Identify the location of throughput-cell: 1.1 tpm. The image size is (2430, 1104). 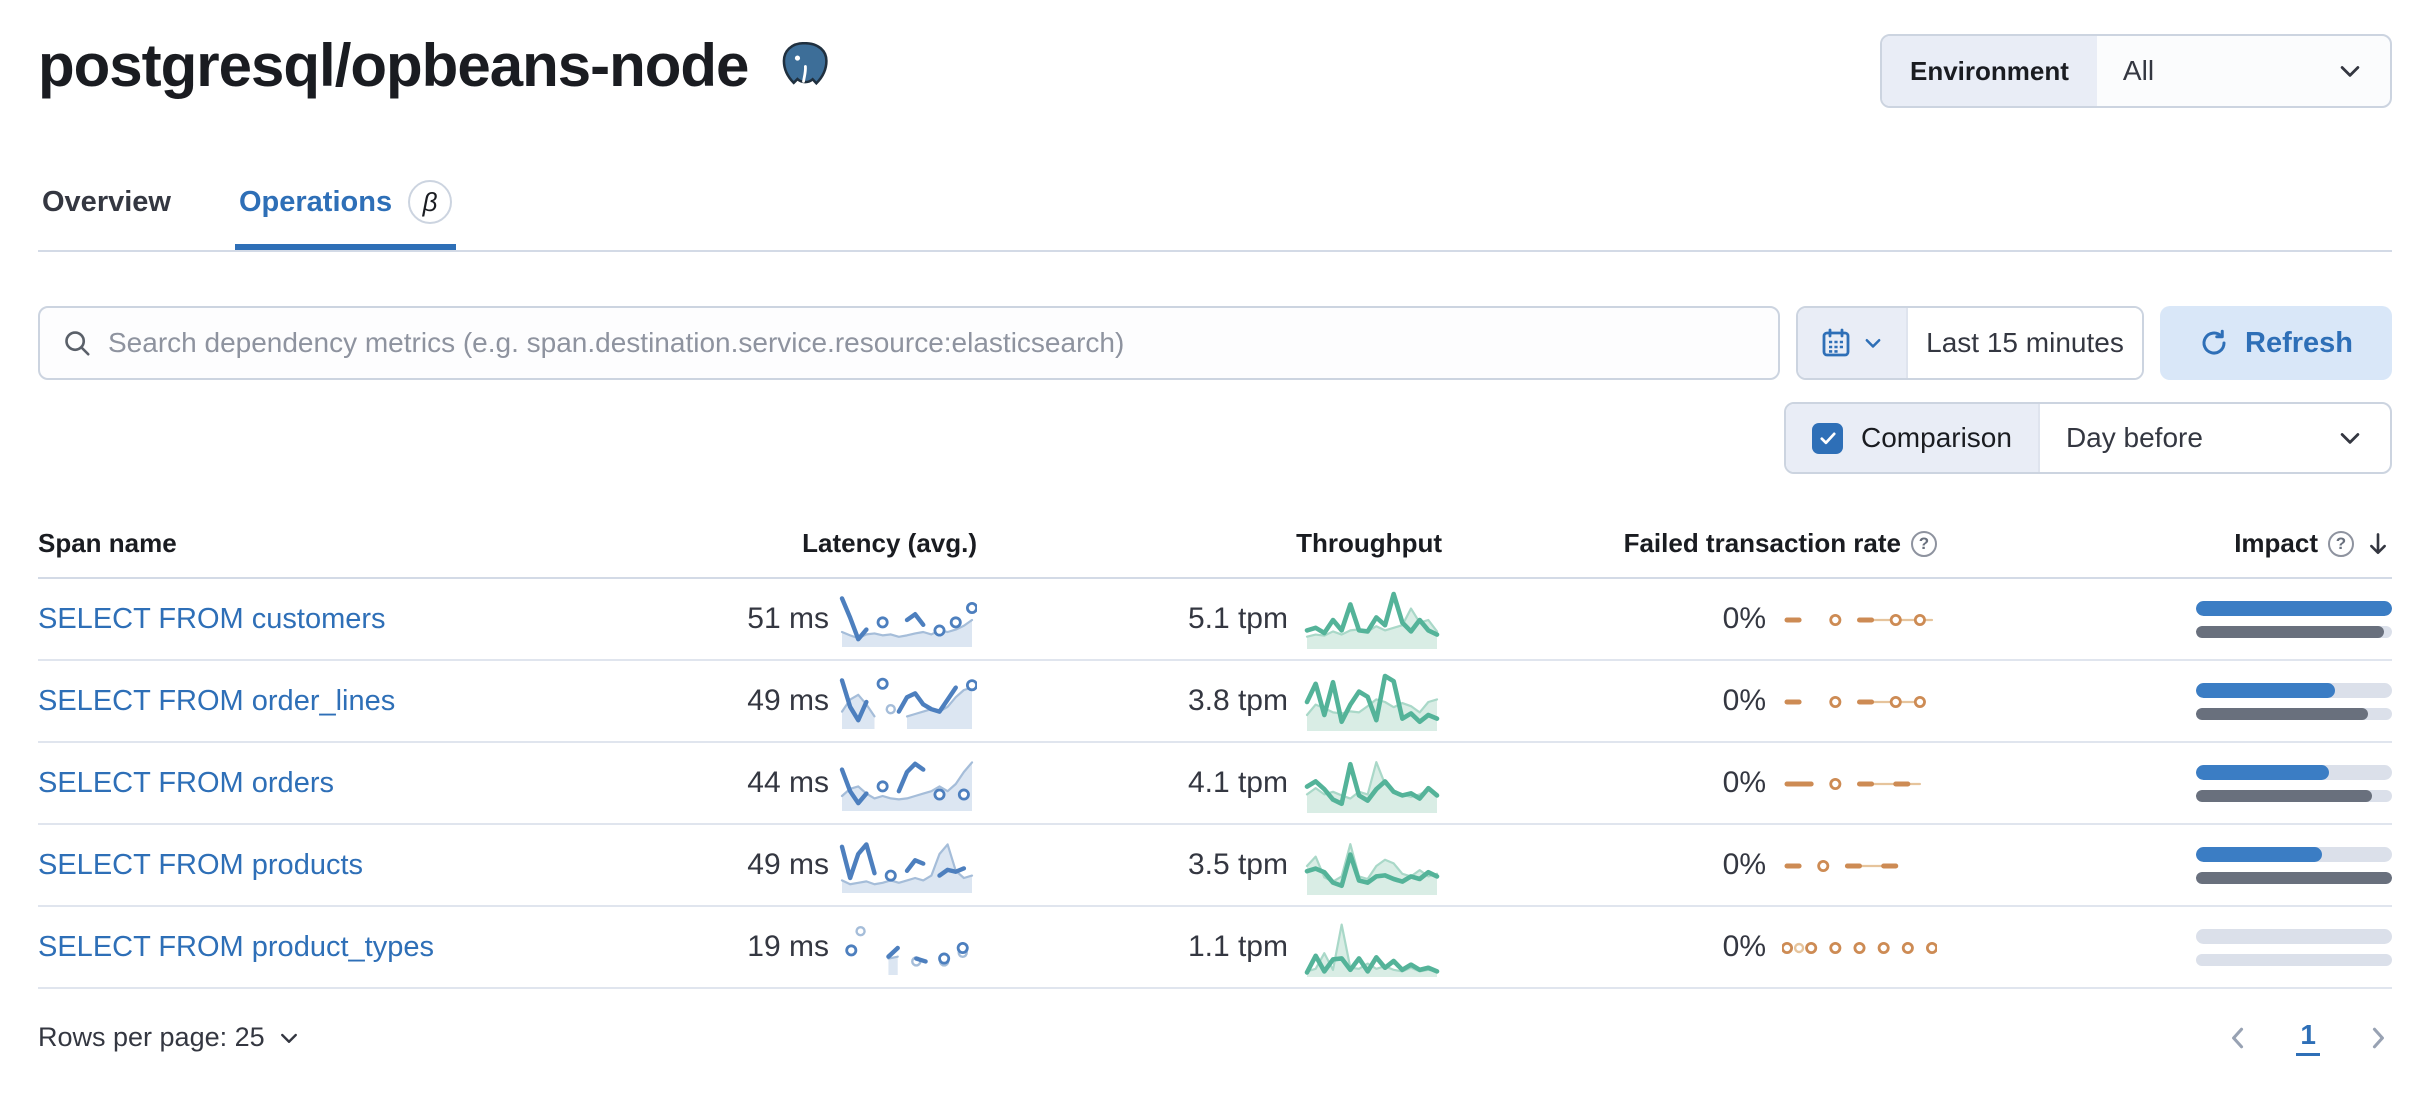
(1209, 947).